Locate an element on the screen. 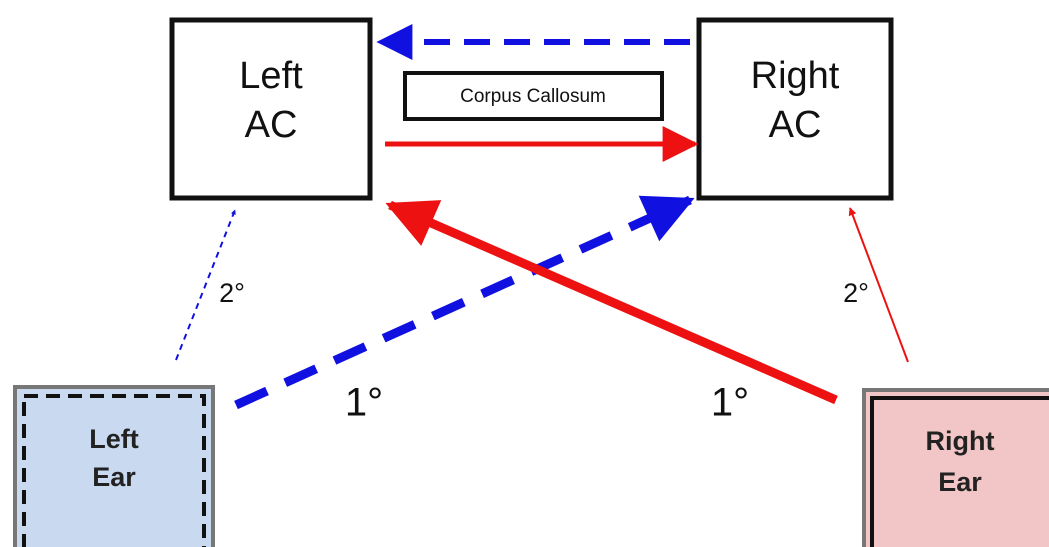 This screenshot has width=1049, height=547. left-ear-box is located at coordinates (114, 466).